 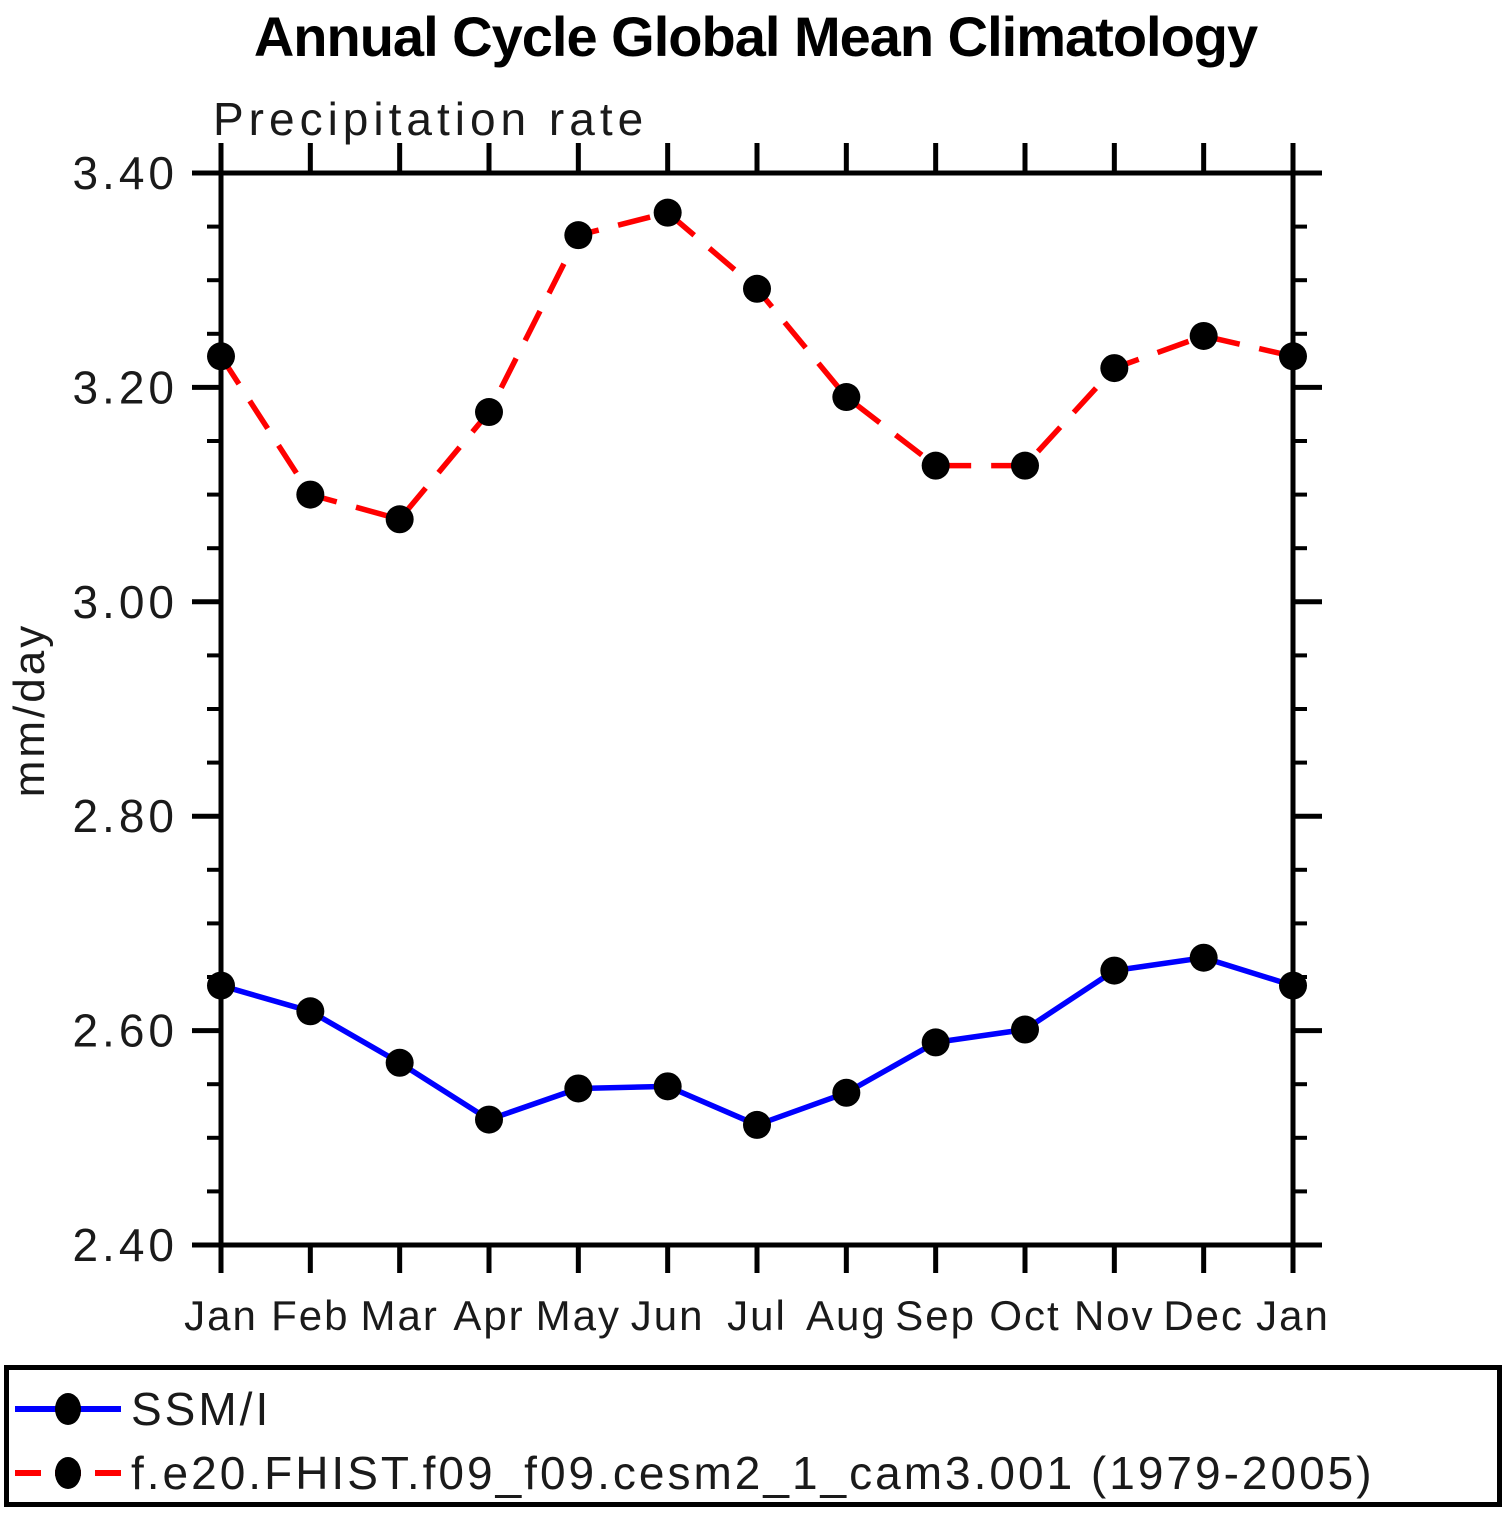 I want to click on x-tick-label: Feb, so click(x=310, y=1315).